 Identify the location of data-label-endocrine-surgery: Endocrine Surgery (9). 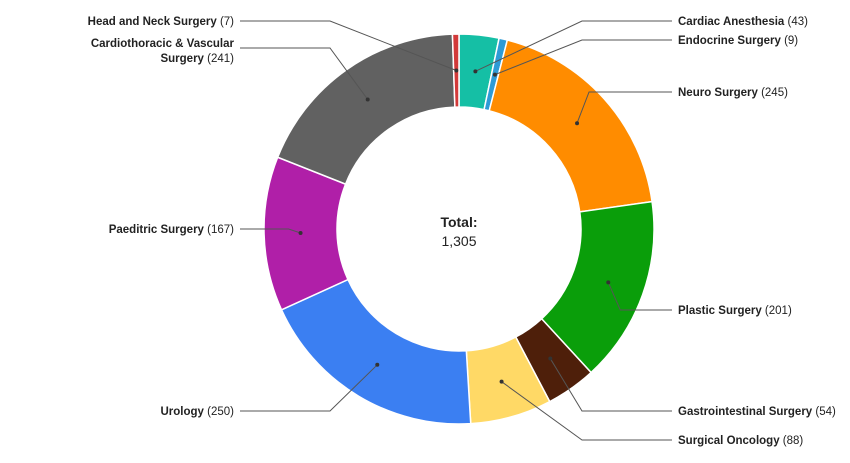
(738, 41).